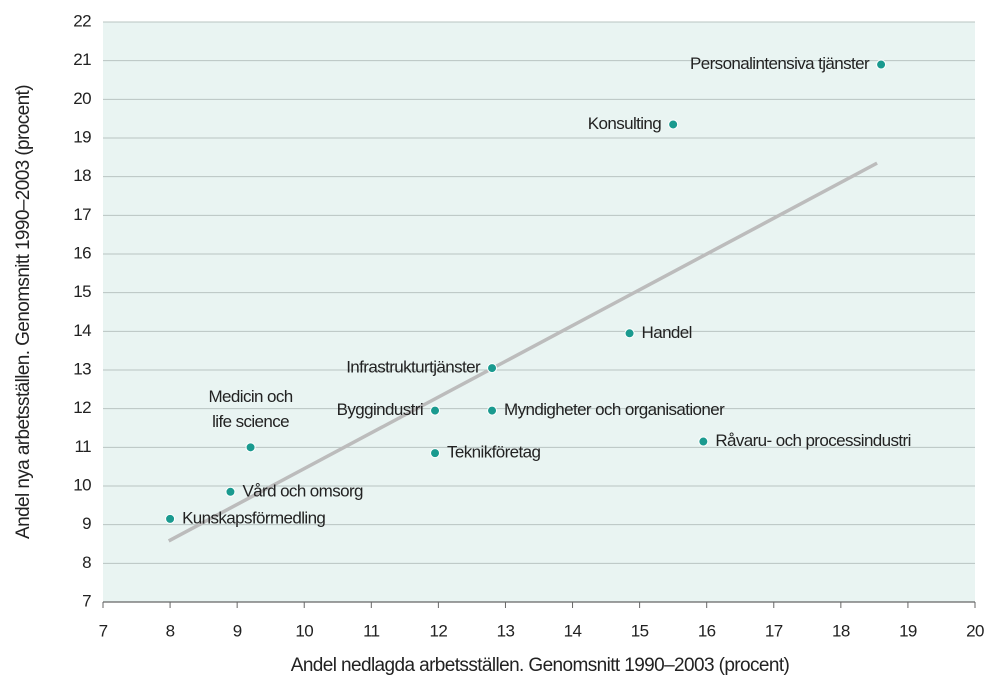 Image resolution: width=989 pixels, height=680 pixels. What do you see at coordinates (493, 452) in the screenshot?
I see `point-label: Teknikföretag` at bounding box center [493, 452].